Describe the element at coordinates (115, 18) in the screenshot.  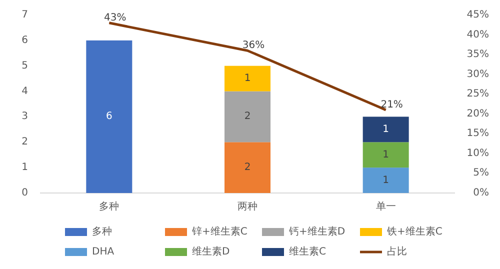
I see `data-label: 43%` at that location.